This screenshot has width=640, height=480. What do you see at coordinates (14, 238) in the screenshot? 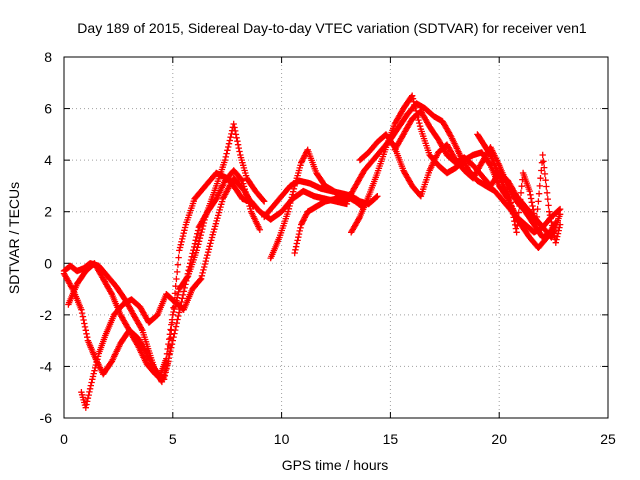
I see `y-axis-label: SDTVAR / TECUs` at bounding box center [14, 238].